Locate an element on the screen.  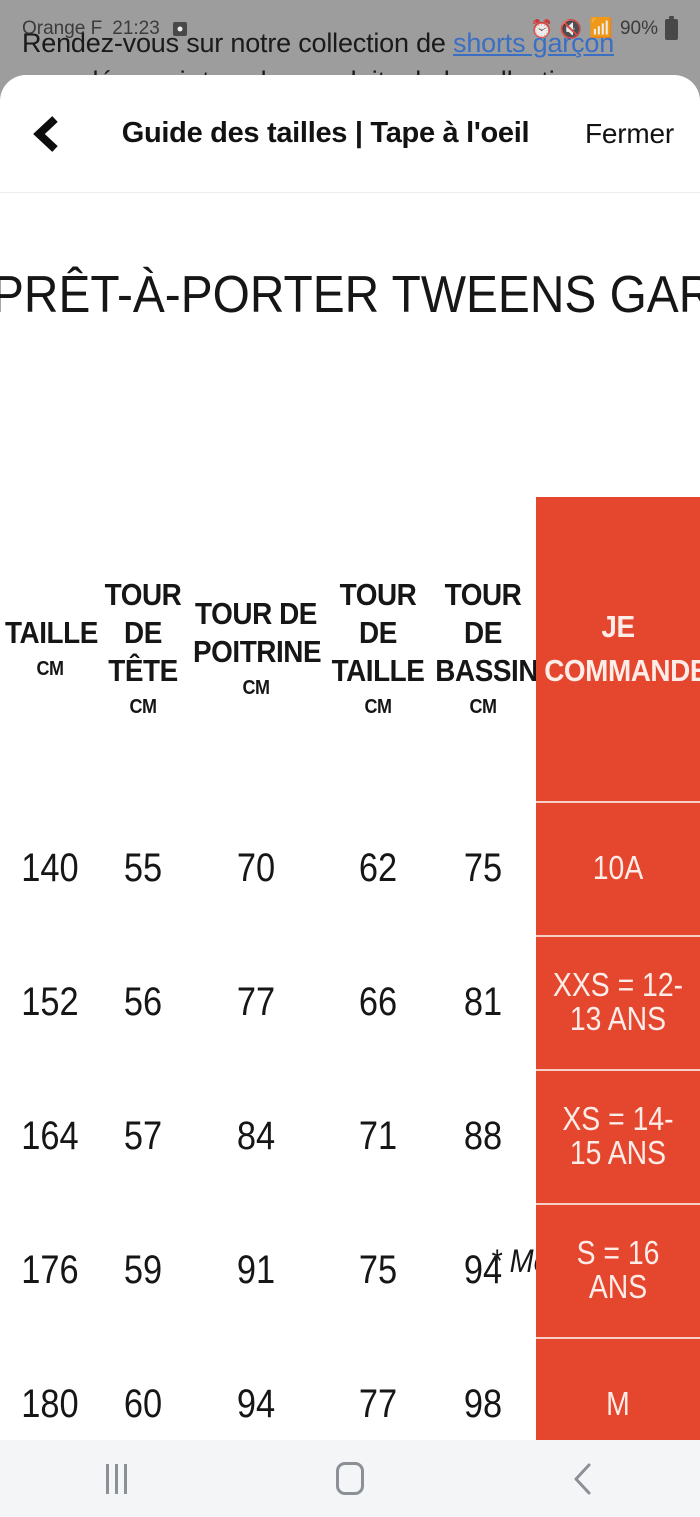
cell-je-commande: 10A is located at coordinates (618, 867).